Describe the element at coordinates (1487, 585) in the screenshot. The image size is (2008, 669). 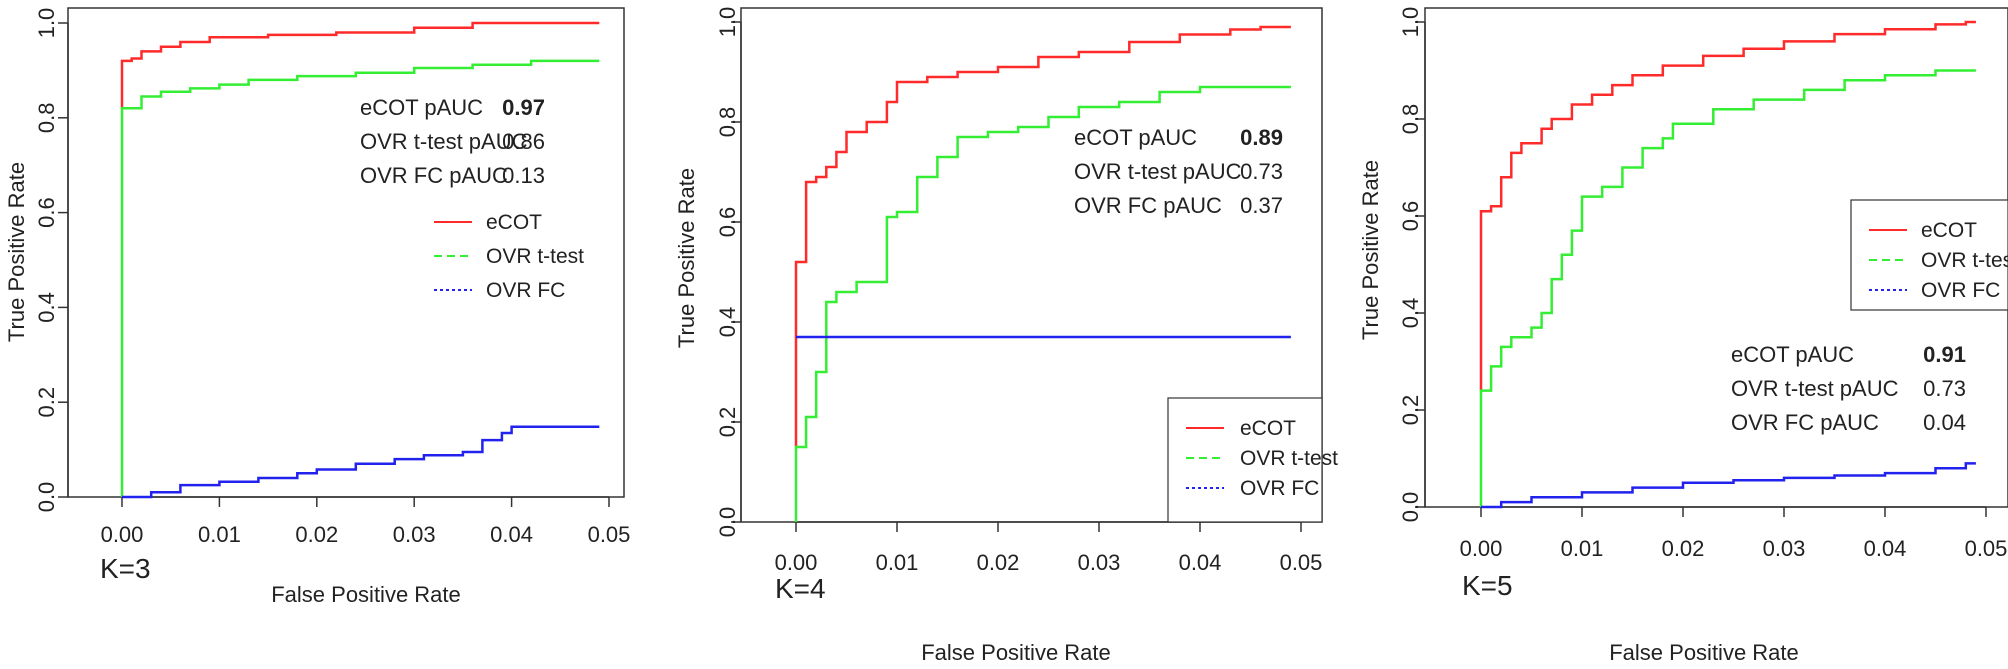
I see `panel-label-k3: K=5` at that location.